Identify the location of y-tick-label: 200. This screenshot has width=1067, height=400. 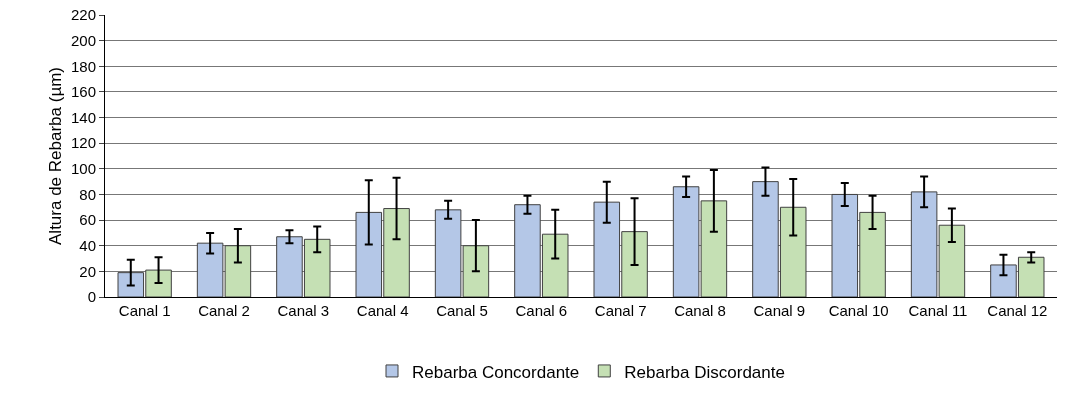
(83, 40).